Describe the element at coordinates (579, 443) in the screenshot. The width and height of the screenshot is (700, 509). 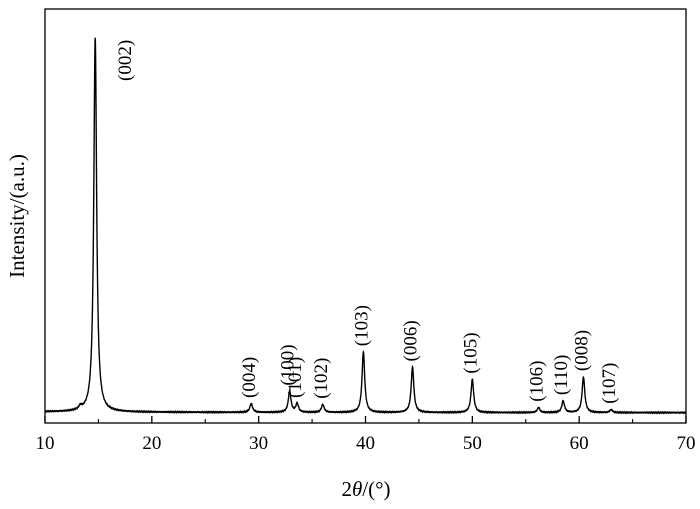
I see `x-tick-label: 60` at that location.